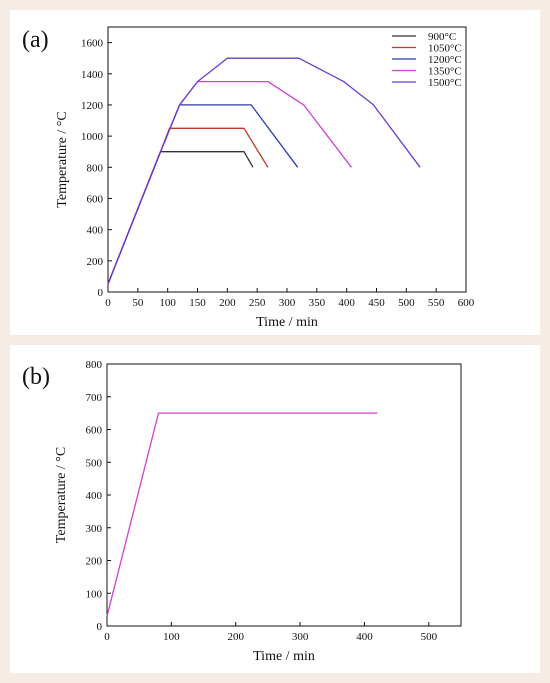 The image size is (550, 683). I want to click on chart-a-y-tick-label: 0, so click(101, 293).